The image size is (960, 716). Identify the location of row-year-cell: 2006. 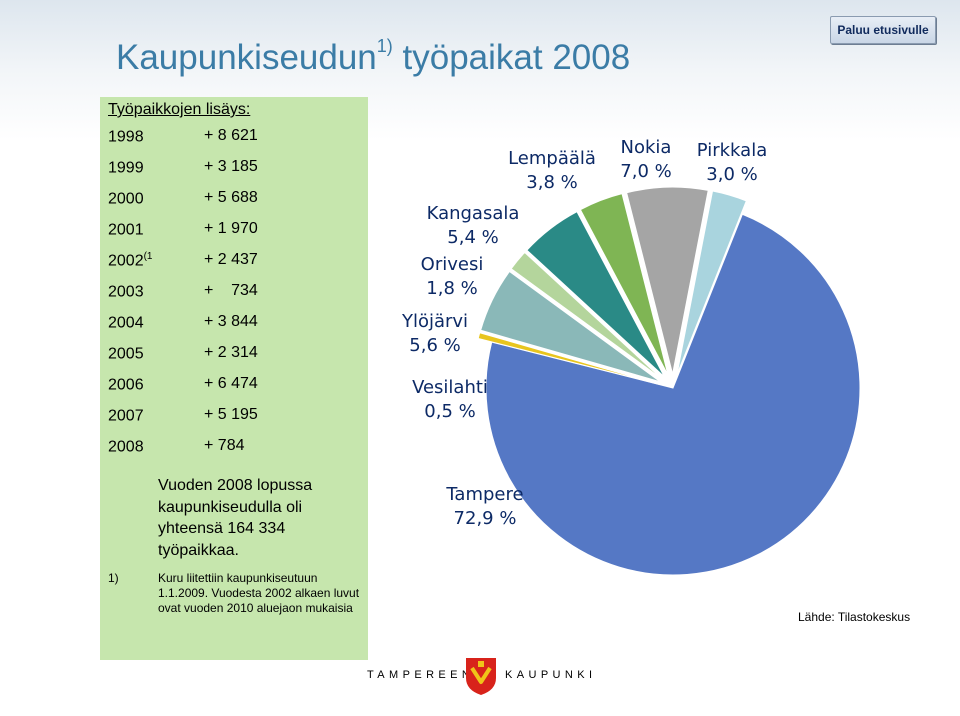
(126, 384).